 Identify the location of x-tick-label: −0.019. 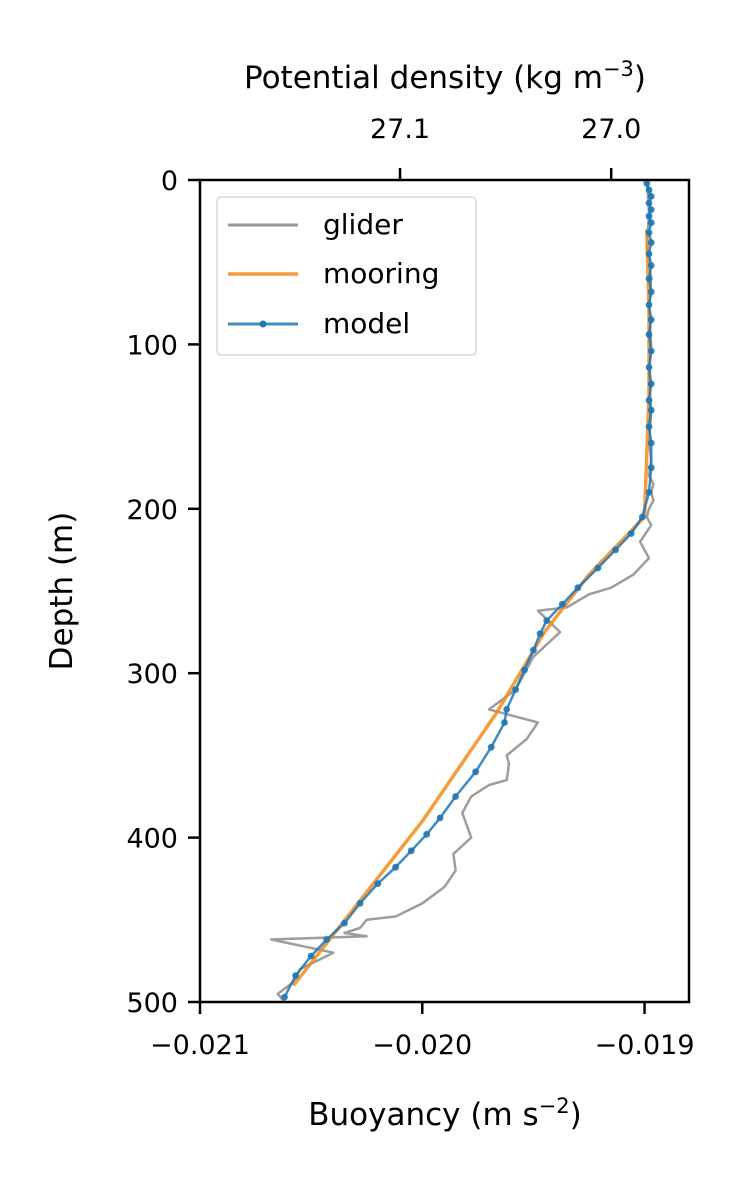
(645, 1045).